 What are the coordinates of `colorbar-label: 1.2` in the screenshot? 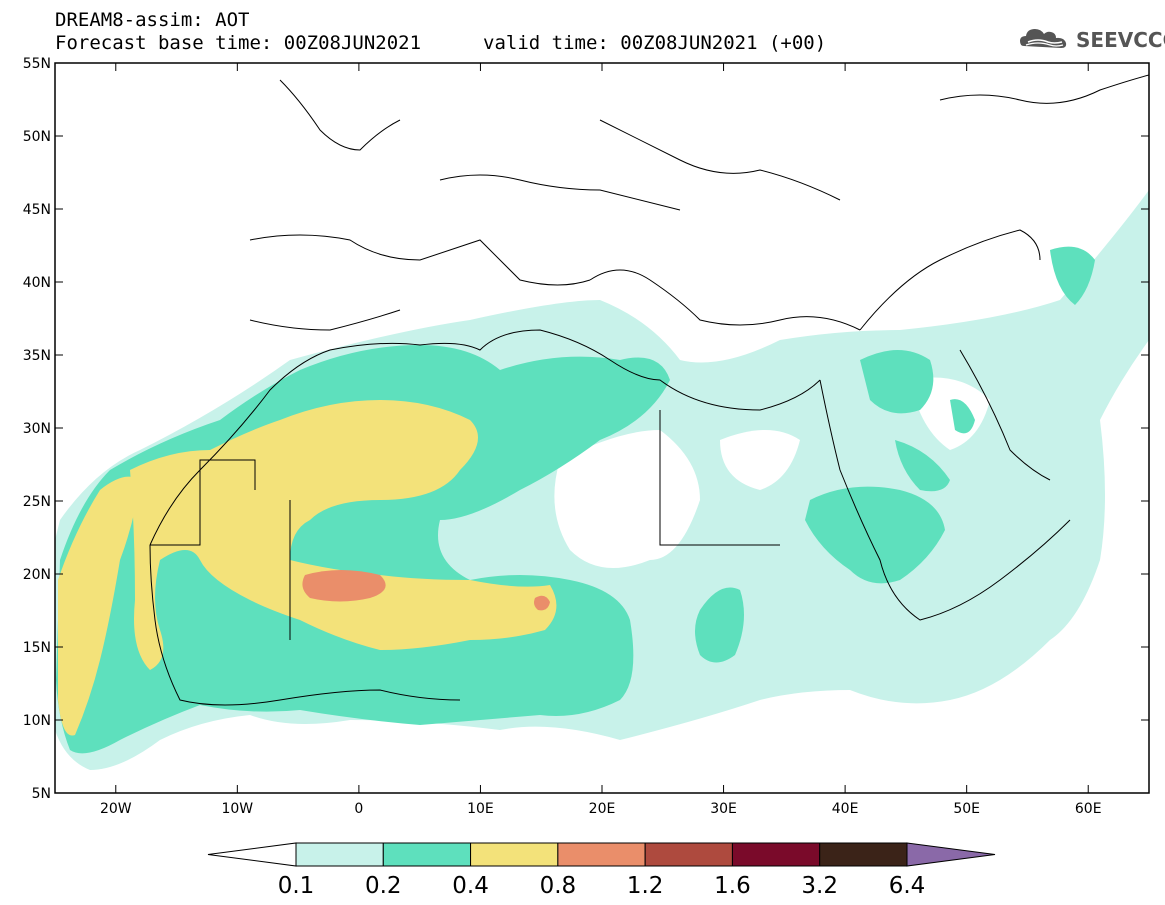 It's located at (645, 886).